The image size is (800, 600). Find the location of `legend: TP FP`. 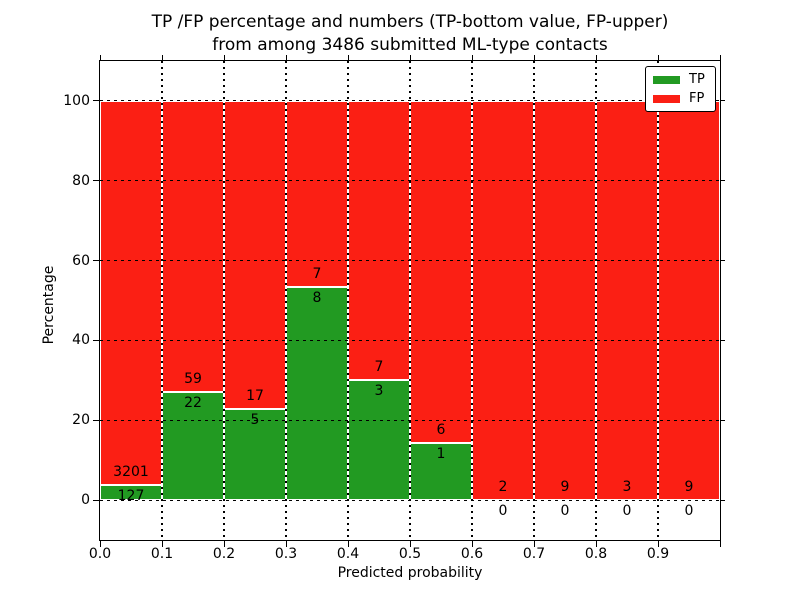

legend: TP FP is located at coordinates (680, 89).